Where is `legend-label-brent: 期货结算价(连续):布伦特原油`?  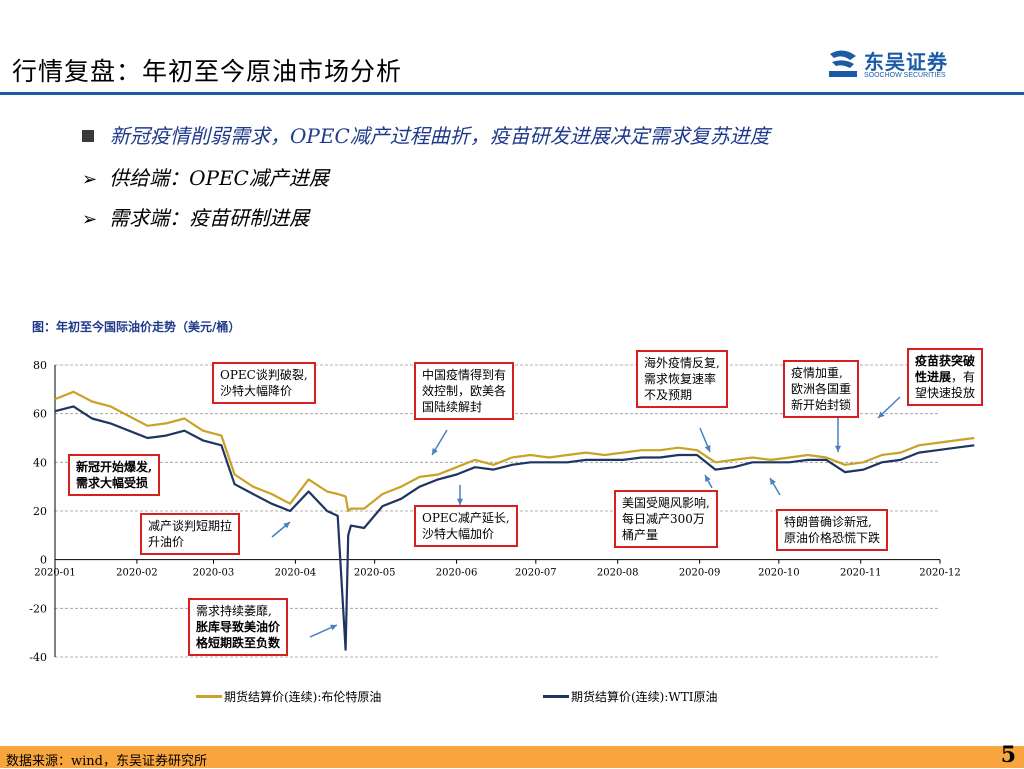
legend-label-brent: 期货结算价(连续):布伦特原油 is located at coordinates (303, 697).